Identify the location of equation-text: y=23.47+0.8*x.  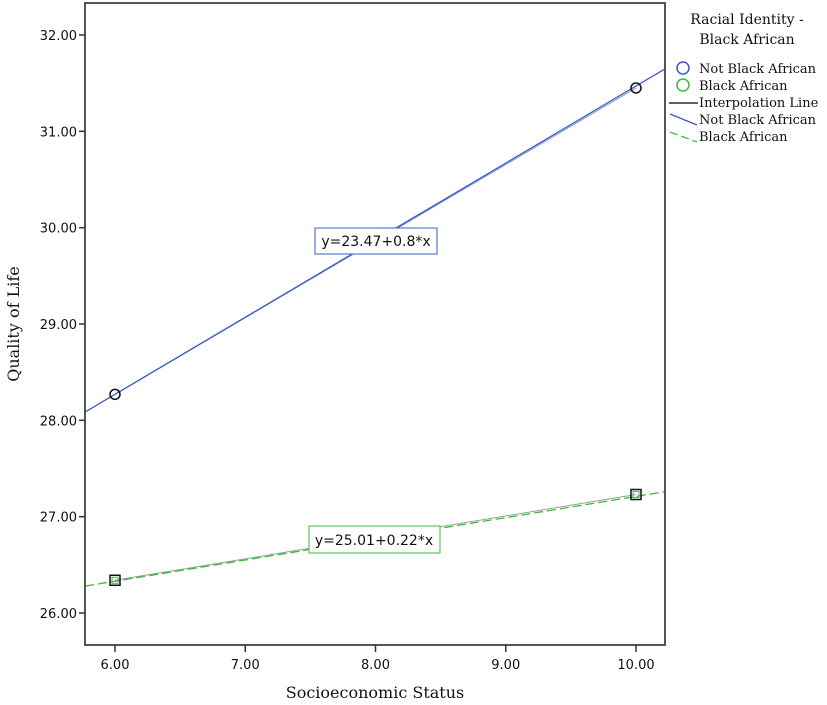
(375, 242).